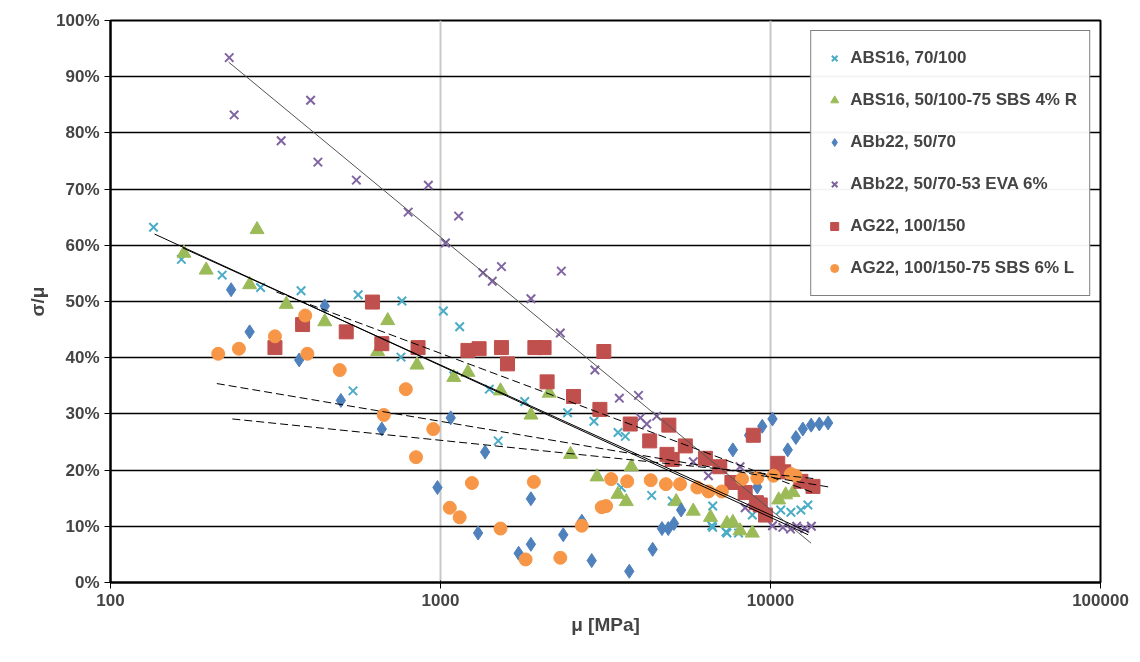 The width and height of the screenshot is (1140, 662). I want to click on y-axis-title: σ/μ, so click(38, 301).